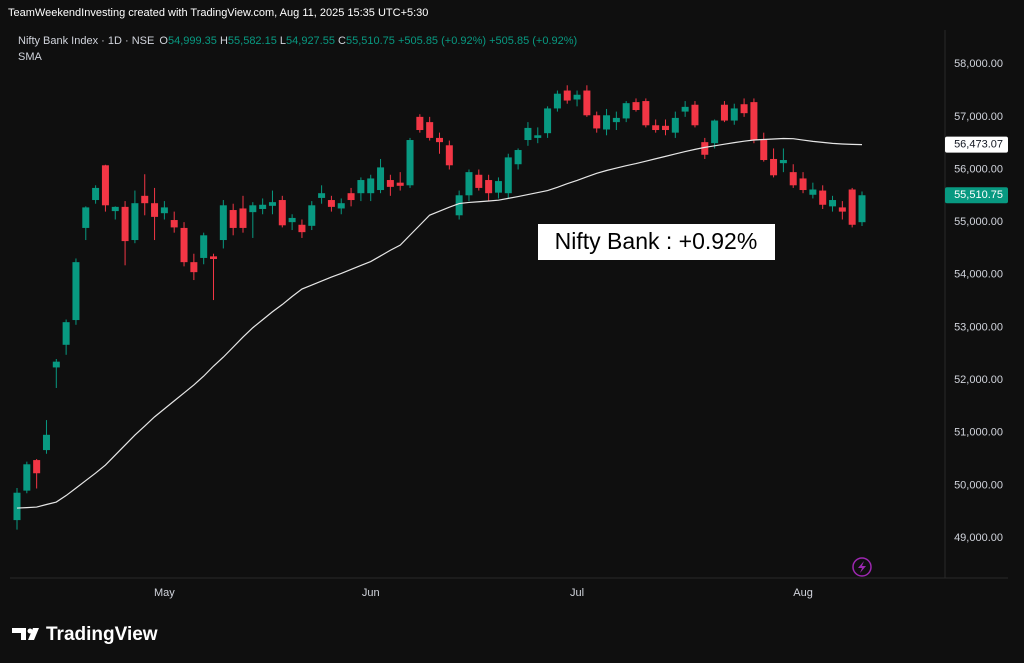 The height and width of the screenshot is (663, 1024). Describe the element at coordinates (102, 634) in the screenshot. I see `logo-text: TradingView` at that location.